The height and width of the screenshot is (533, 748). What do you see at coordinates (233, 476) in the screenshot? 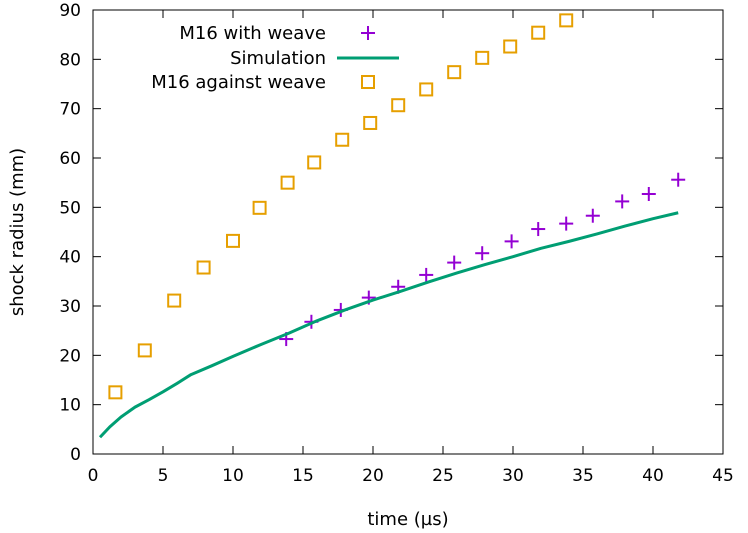
I see `x-tick-label: 10` at bounding box center [233, 476].